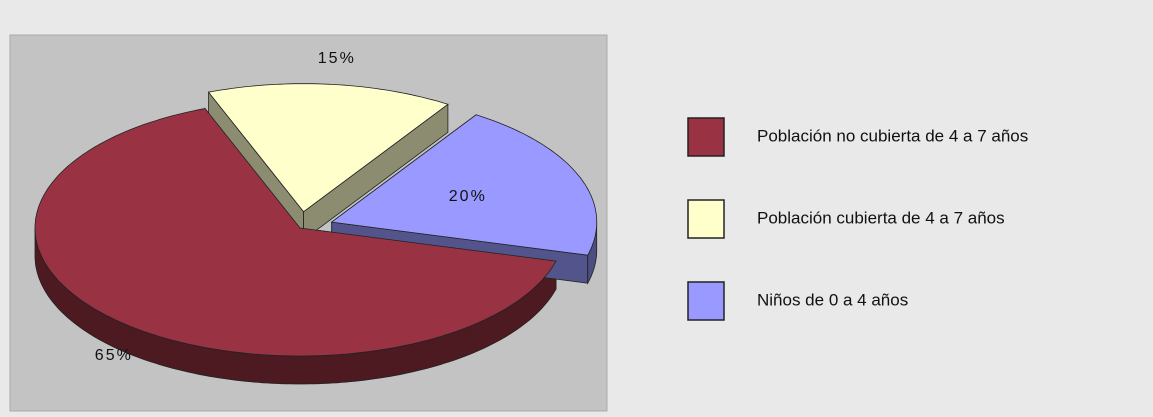 The image size is (1153, 417). What do you see at coordinates (337, 58) in the screenshot?
I see `data-label: 15%` at bounding box center [337, 58].